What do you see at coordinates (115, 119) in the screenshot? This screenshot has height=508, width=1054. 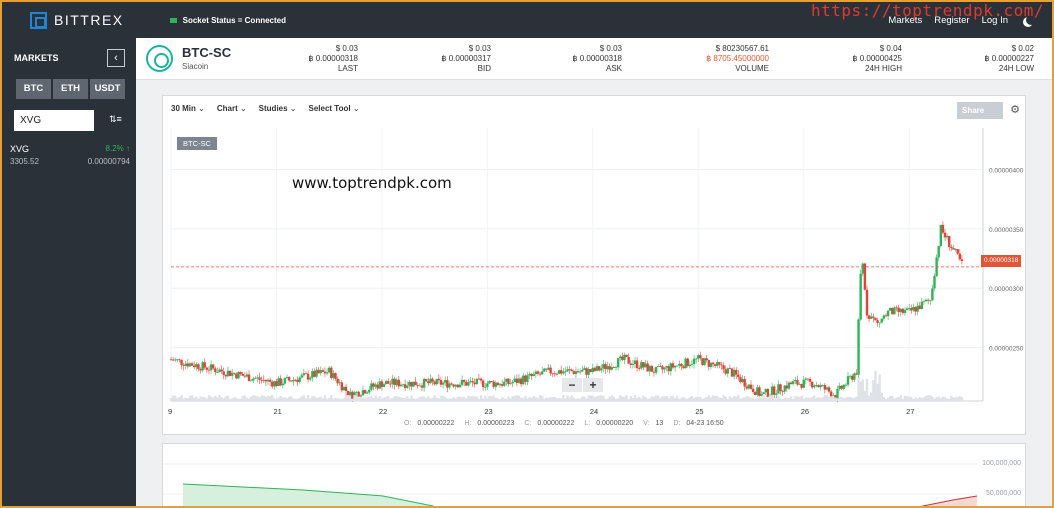 I see `sort-icon: ⇅≡` at bounding box center [115, 119].